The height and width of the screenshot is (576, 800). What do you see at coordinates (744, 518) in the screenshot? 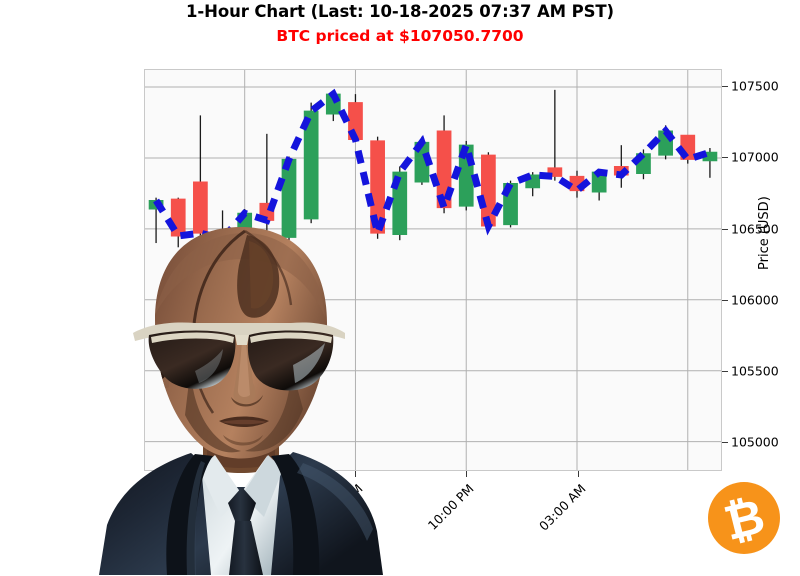
I see `bitcoin-logo: ₿` at bounding box center [744, 518].